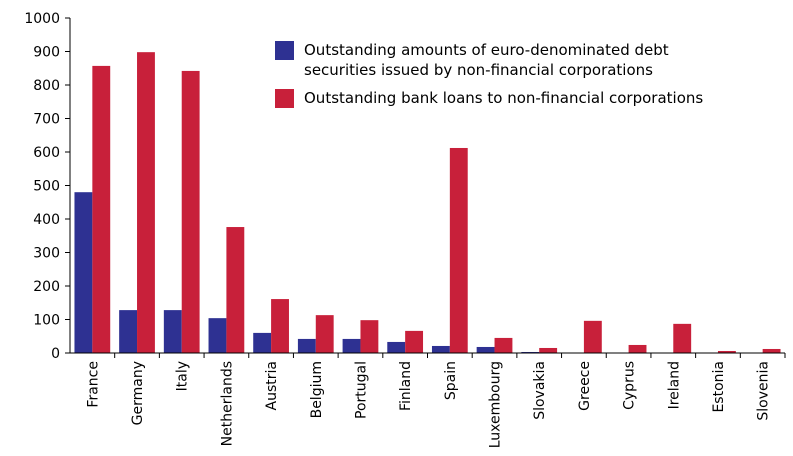  Describe the element at coordinates (46, 220) in the screenshot. I see `y-tick-label: 400` at that location.